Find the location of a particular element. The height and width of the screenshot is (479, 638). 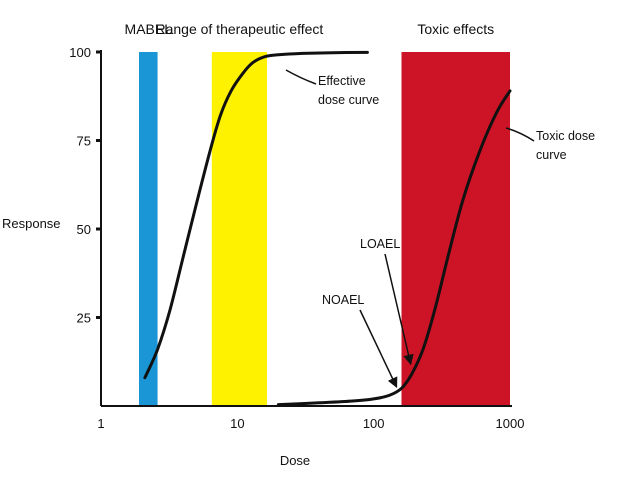

effective-curve-label-line-1: Effective is located at coordinates (342, 81).